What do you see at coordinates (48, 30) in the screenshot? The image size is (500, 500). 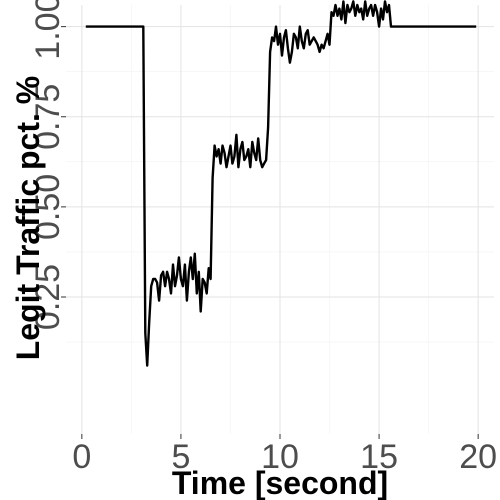 I see `y-tick-label: 1.00` at bounding box center [48, 30].